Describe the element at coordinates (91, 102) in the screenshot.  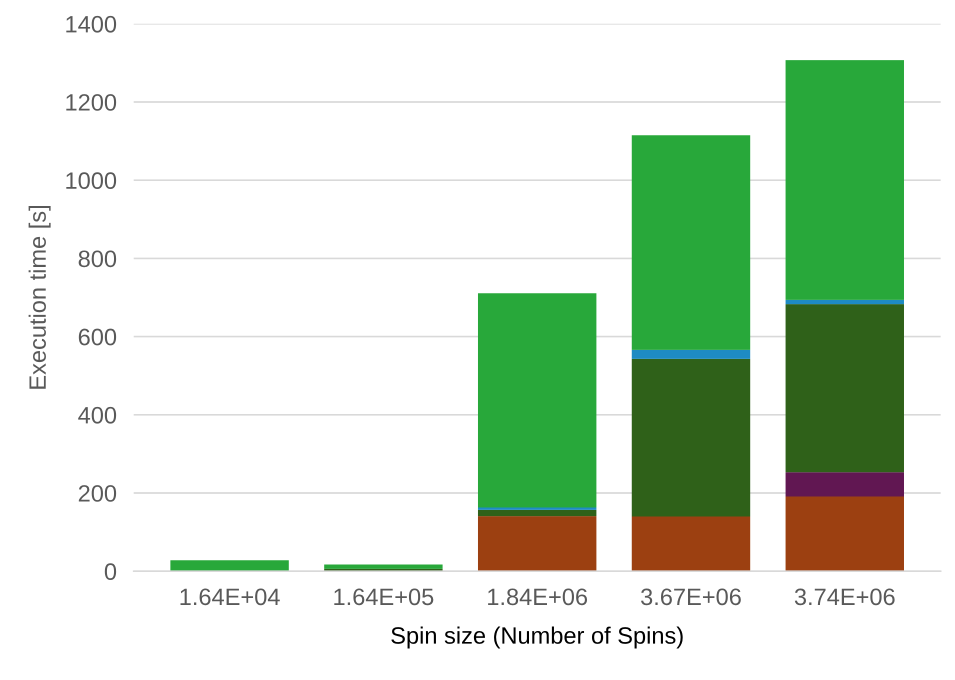
I see `y-tick-label: 1200` at that location.